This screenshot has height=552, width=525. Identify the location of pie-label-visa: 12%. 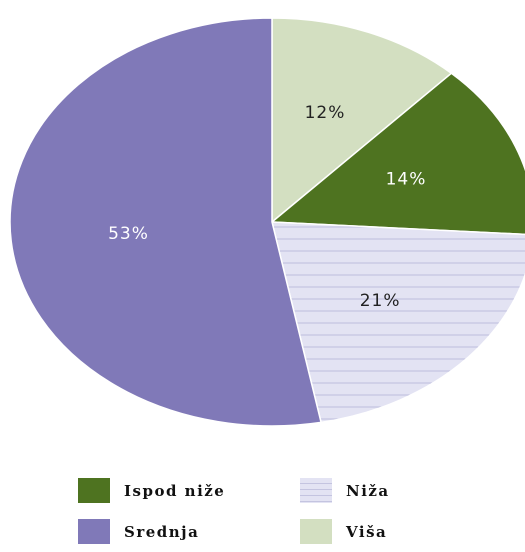
(325, 113).